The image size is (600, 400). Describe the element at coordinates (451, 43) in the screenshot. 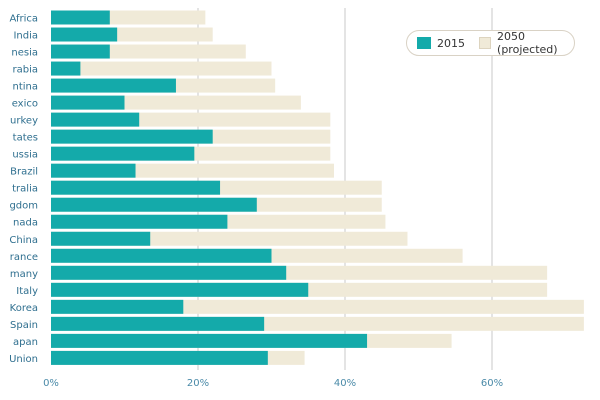

I see `legend-label-2015: 2015` at that location.